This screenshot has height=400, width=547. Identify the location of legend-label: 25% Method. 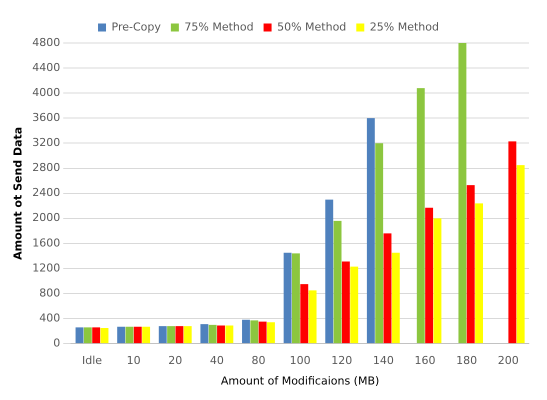
(404, 27).